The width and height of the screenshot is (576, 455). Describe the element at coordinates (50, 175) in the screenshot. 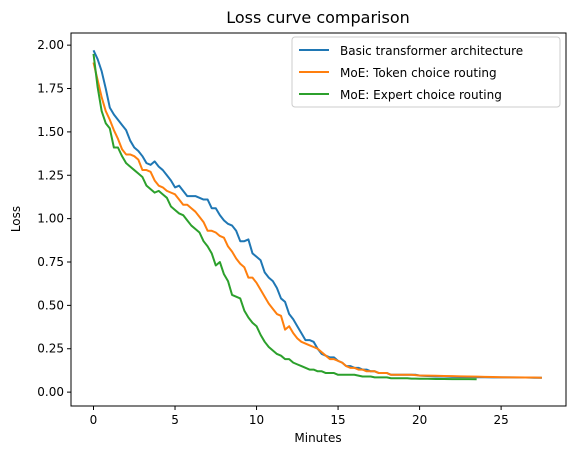

I see `y-tick-label: 1.25` at that location.